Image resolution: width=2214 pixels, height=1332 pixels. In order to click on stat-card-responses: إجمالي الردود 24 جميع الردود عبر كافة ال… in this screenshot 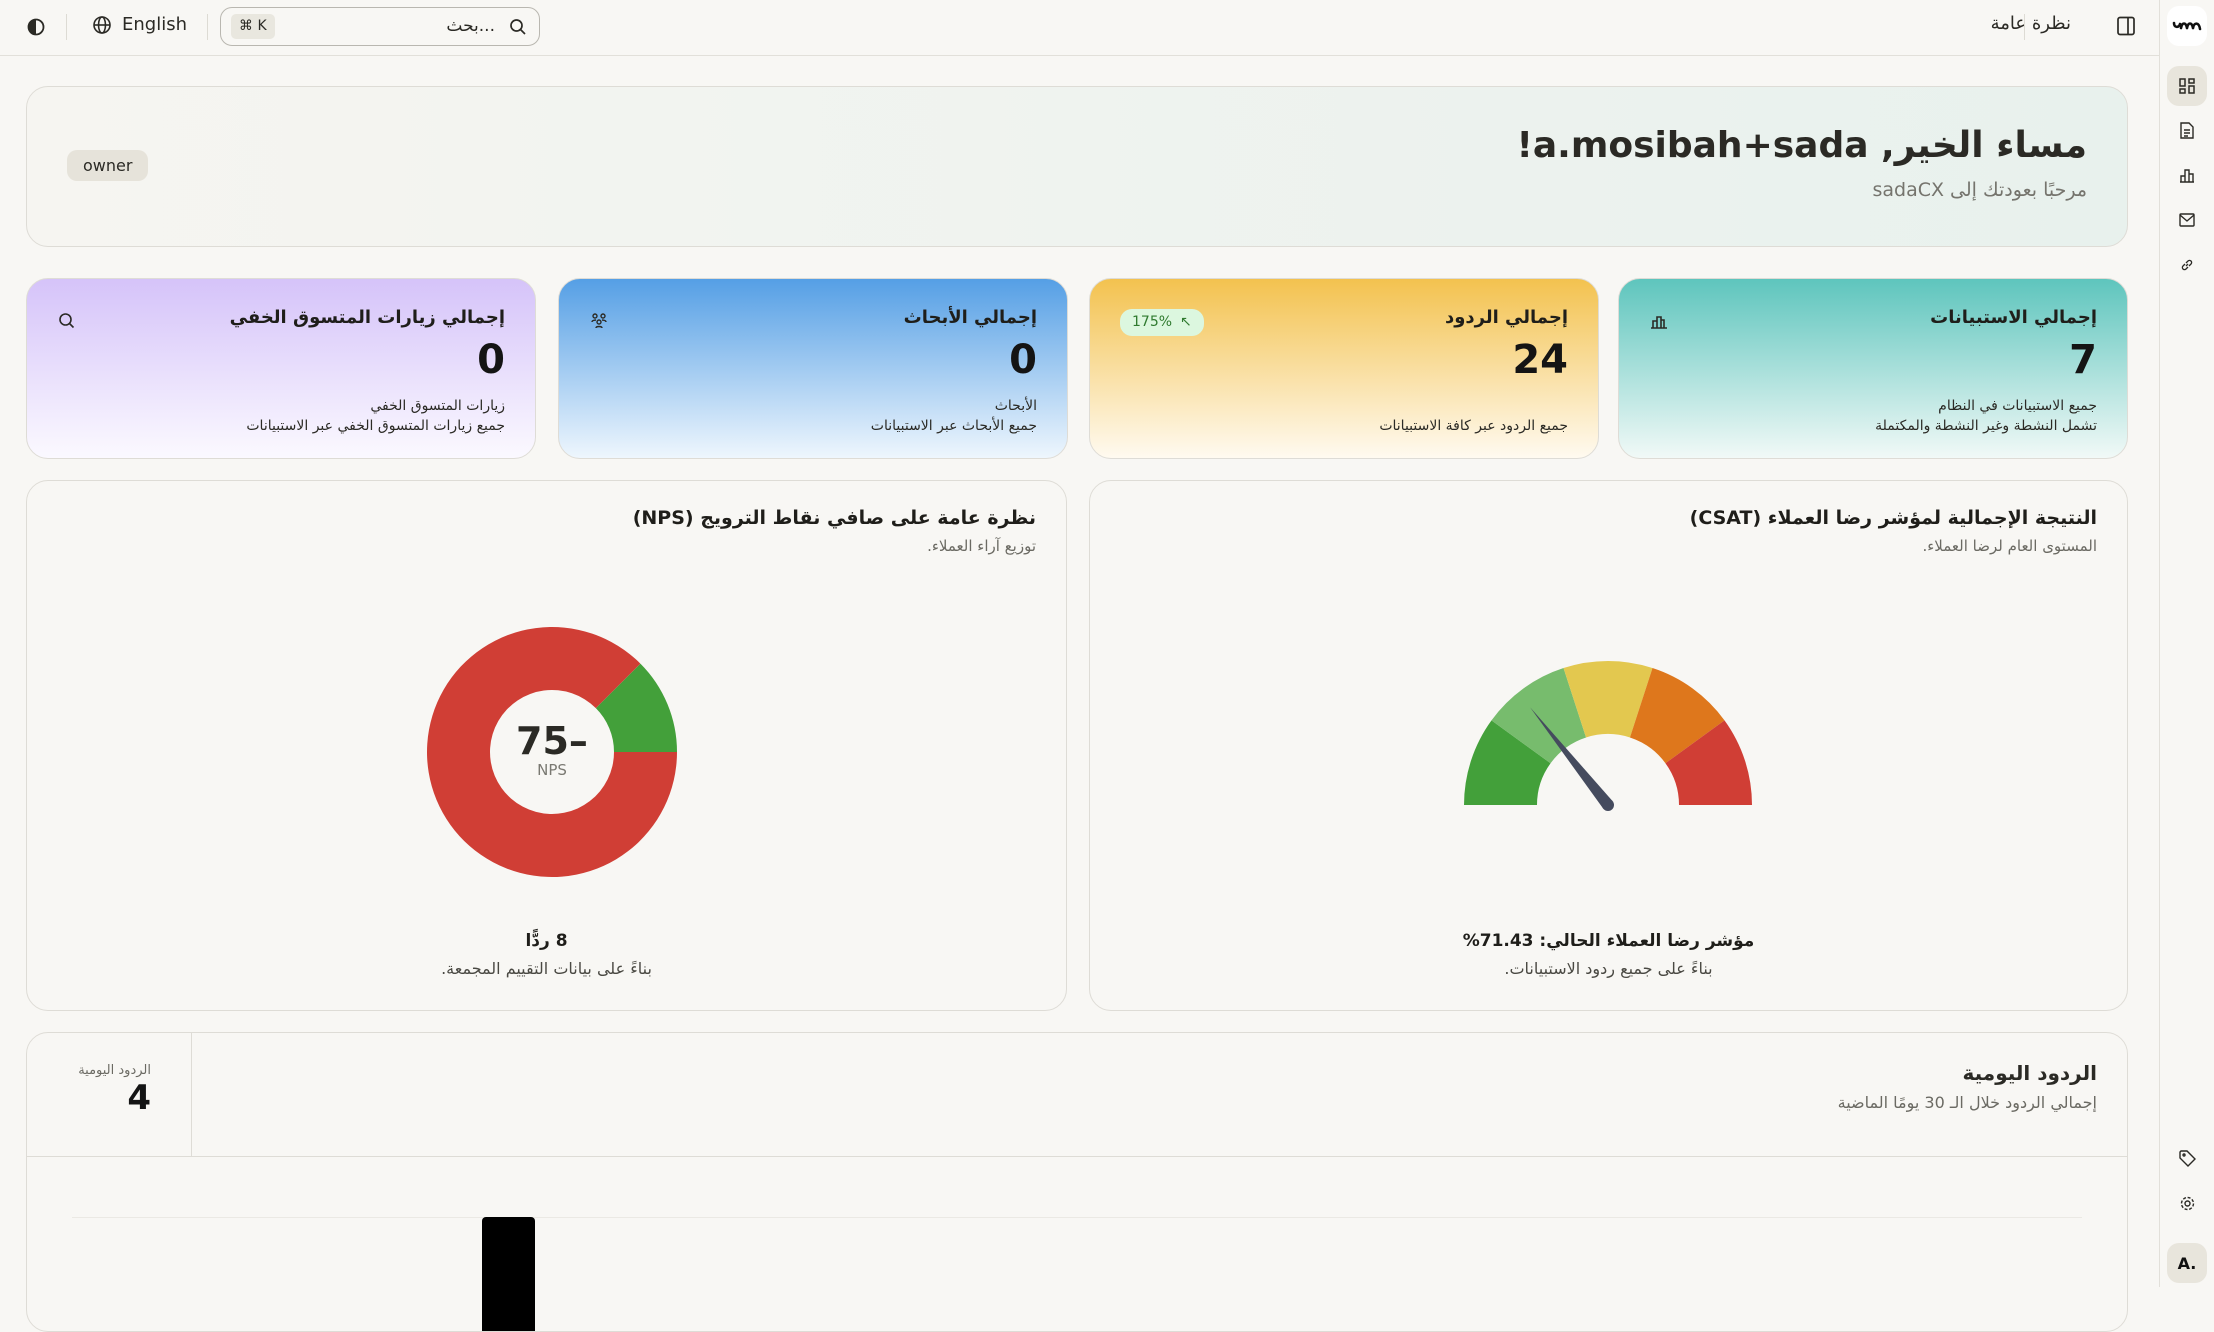, I will do `click(1344, 368)`.